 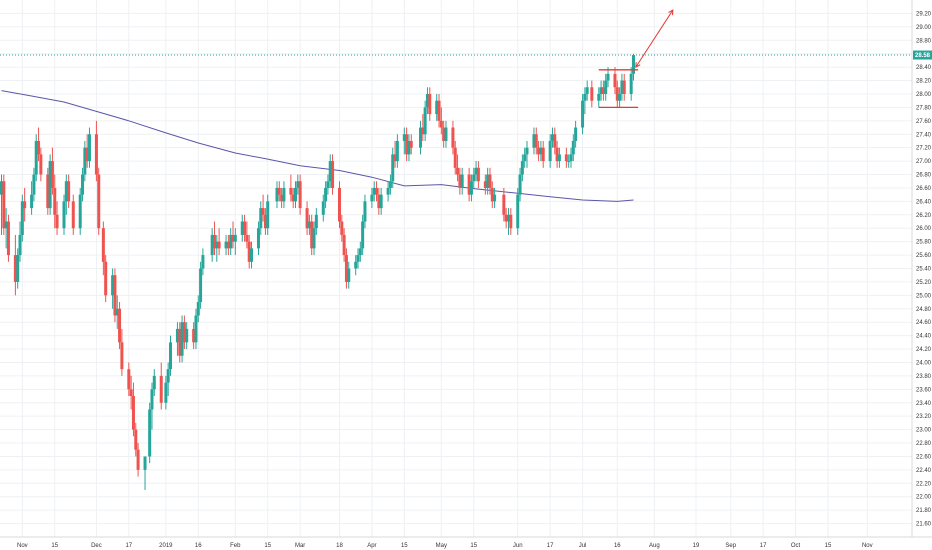 What do you see at coordinates (235, 546) in the screenshot?
I see `time-tick-label: Feb` at bounding box center [235, 546].